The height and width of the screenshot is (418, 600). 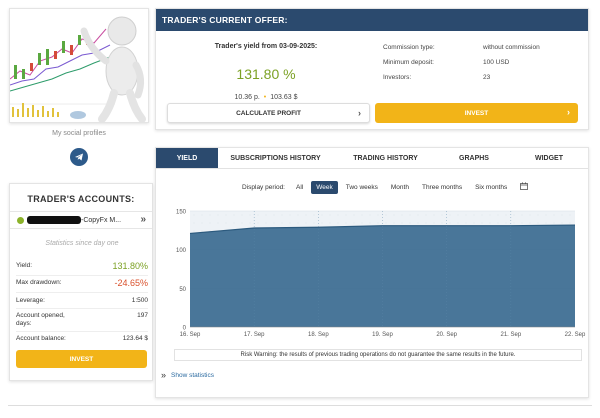 I want to click on period-all: All, so click(x=300, y=187).